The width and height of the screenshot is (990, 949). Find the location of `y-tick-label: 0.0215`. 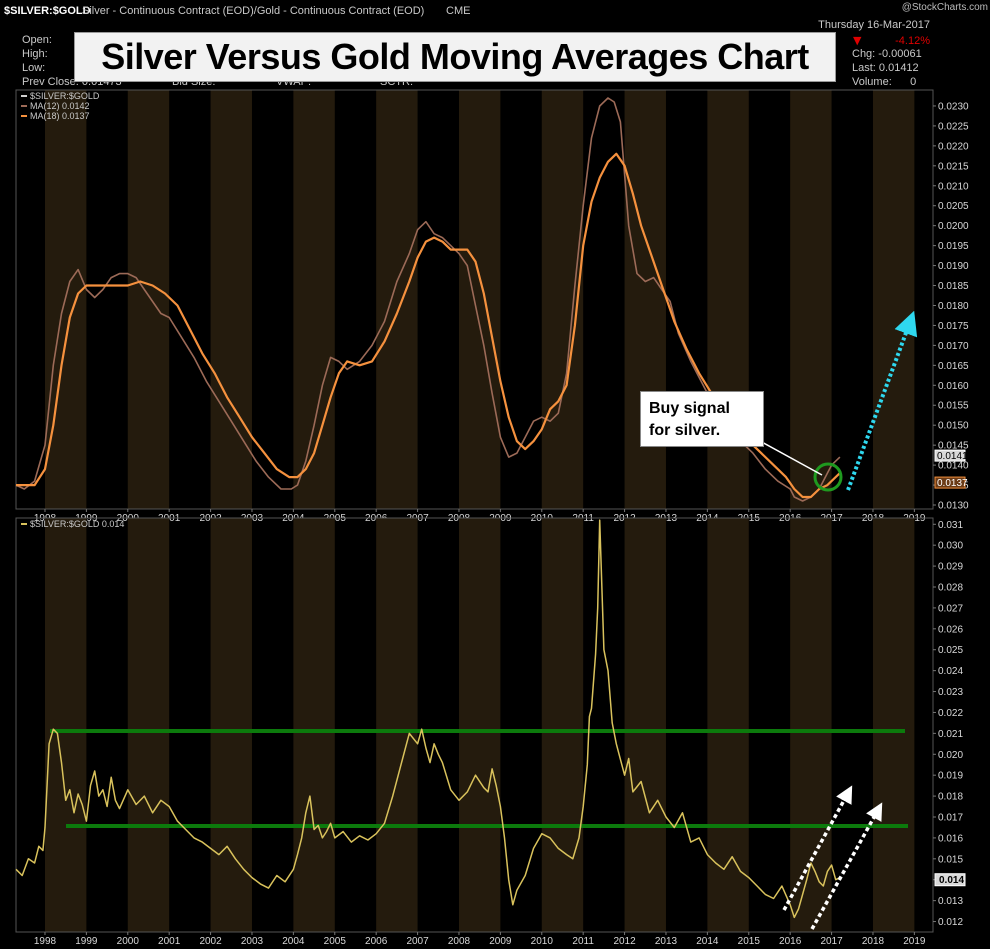

y-tick-label: 0.0215 is located at coordinates (953, 166).